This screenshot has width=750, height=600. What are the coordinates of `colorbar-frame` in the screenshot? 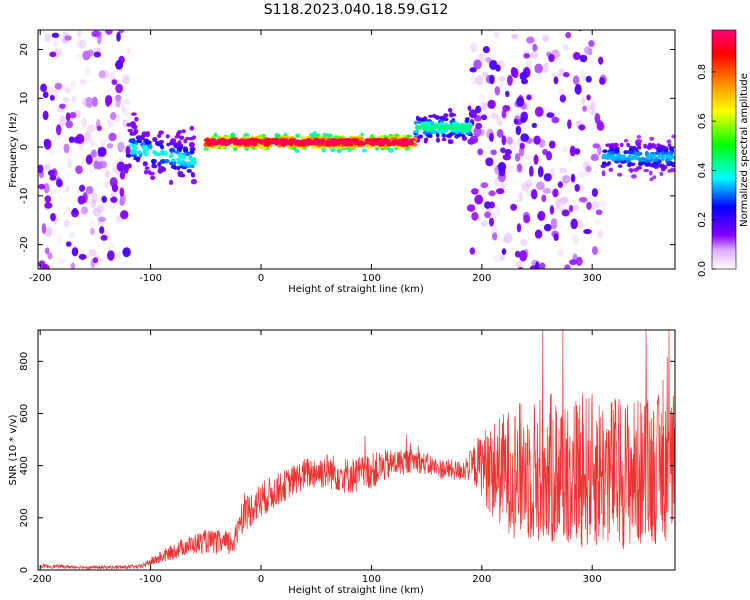 It's located at (724, 149).